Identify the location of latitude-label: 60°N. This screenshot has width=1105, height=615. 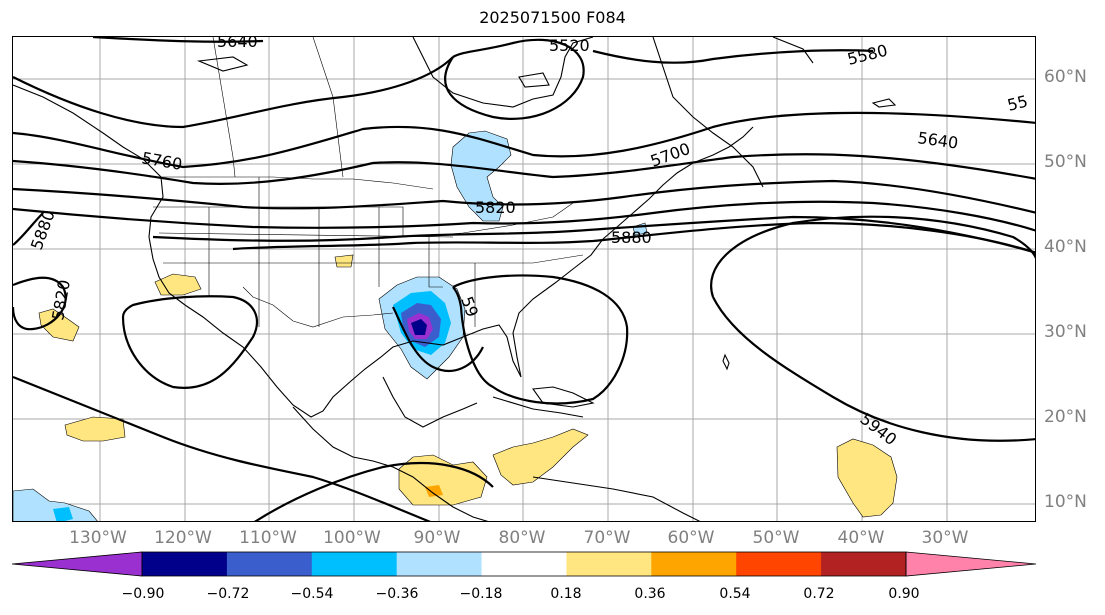
(1065, 77).